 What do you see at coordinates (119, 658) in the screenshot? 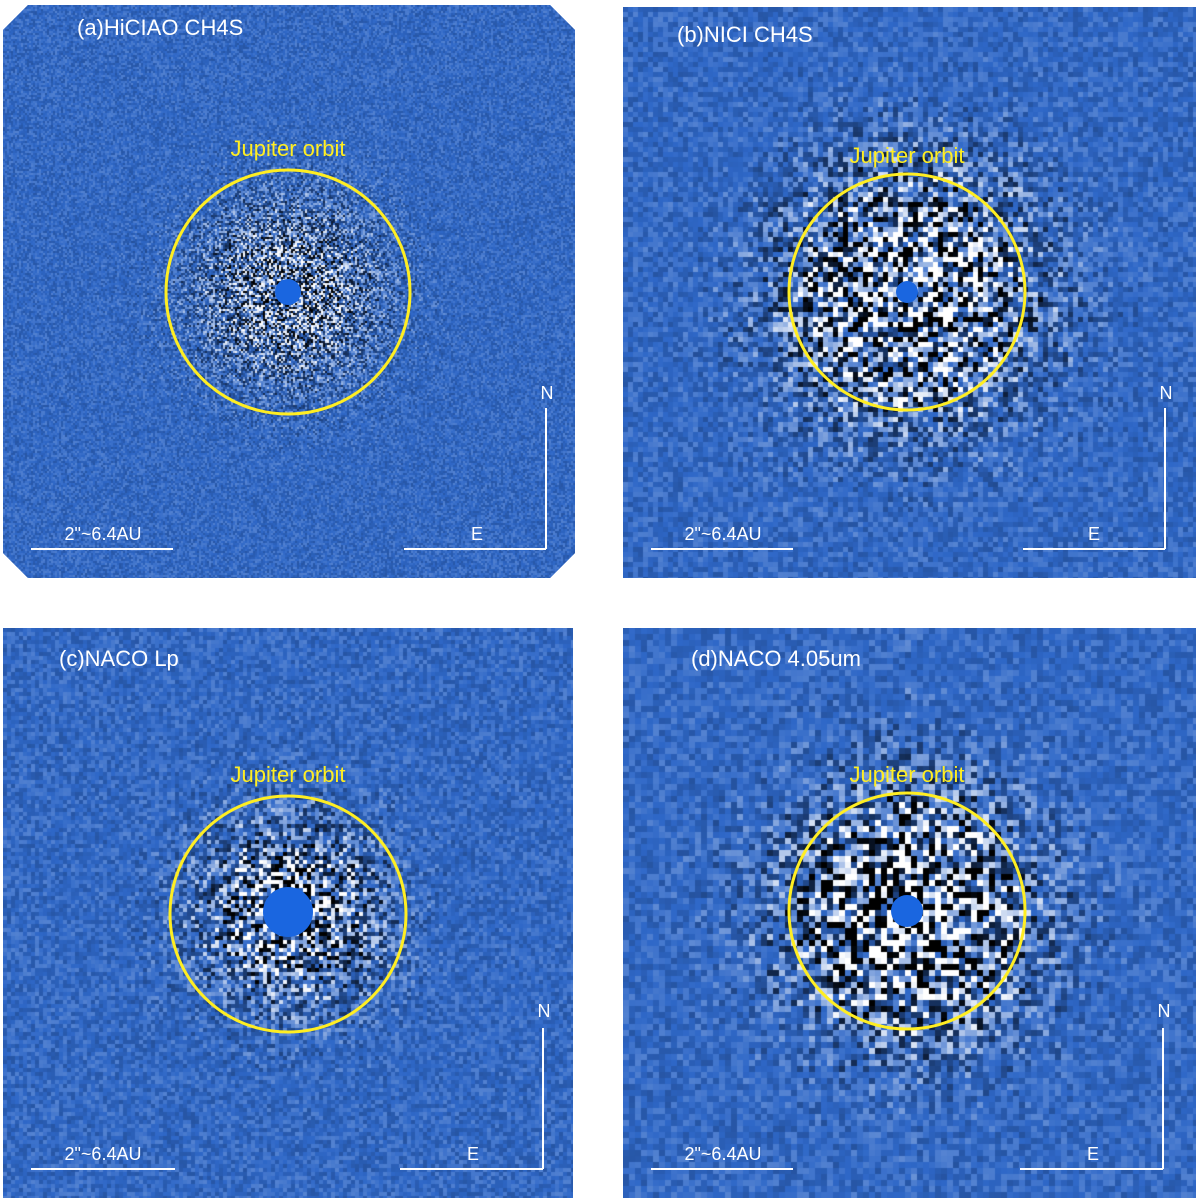
I see `panel-title: (c)NACO Lp` at bounding box center [119, 658].